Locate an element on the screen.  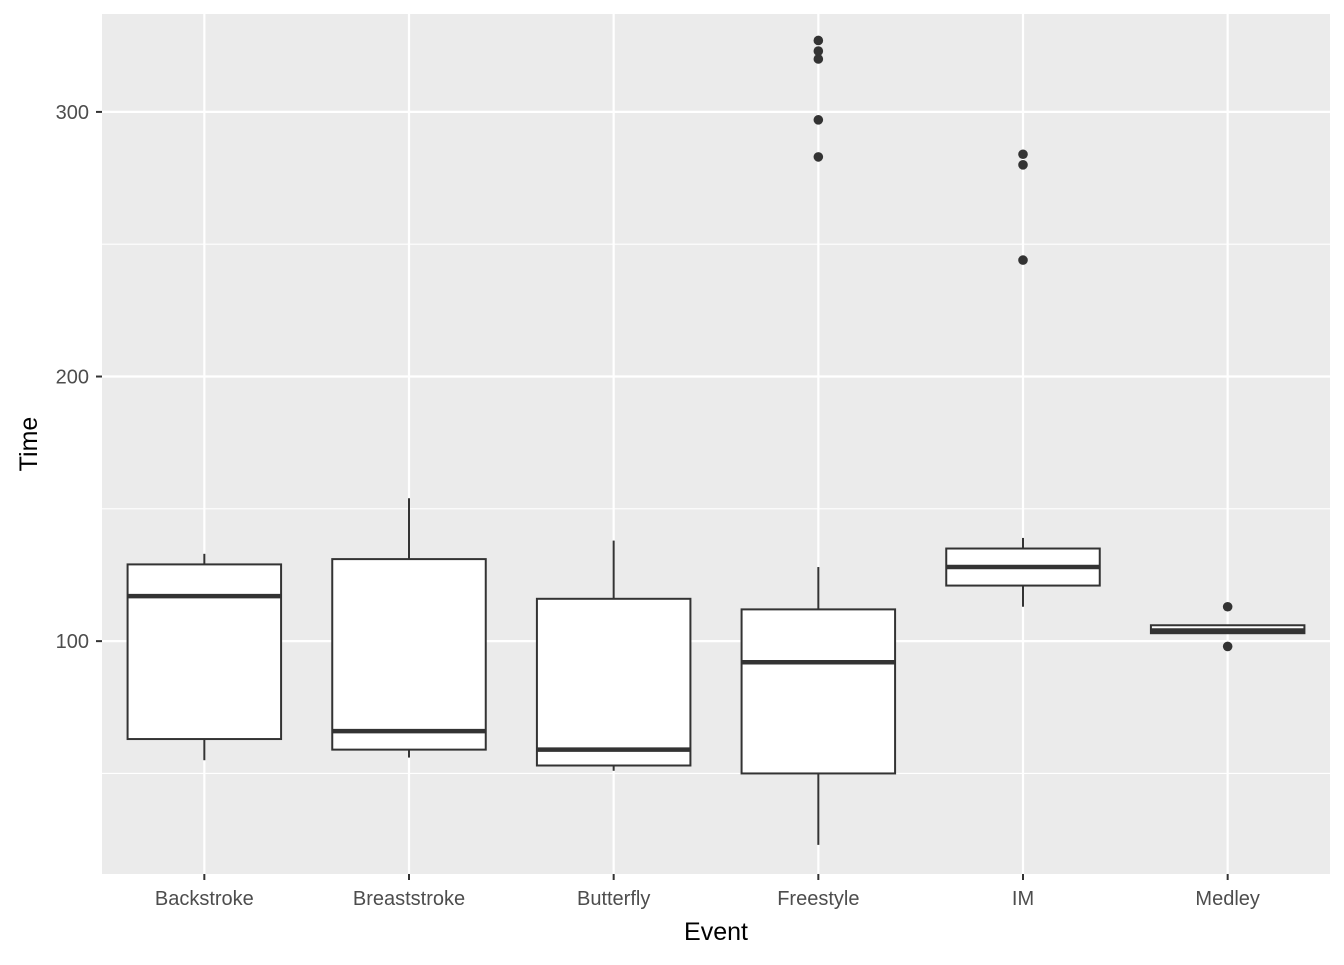
y-tick-label: 200 is located at coordinates (72, 378).